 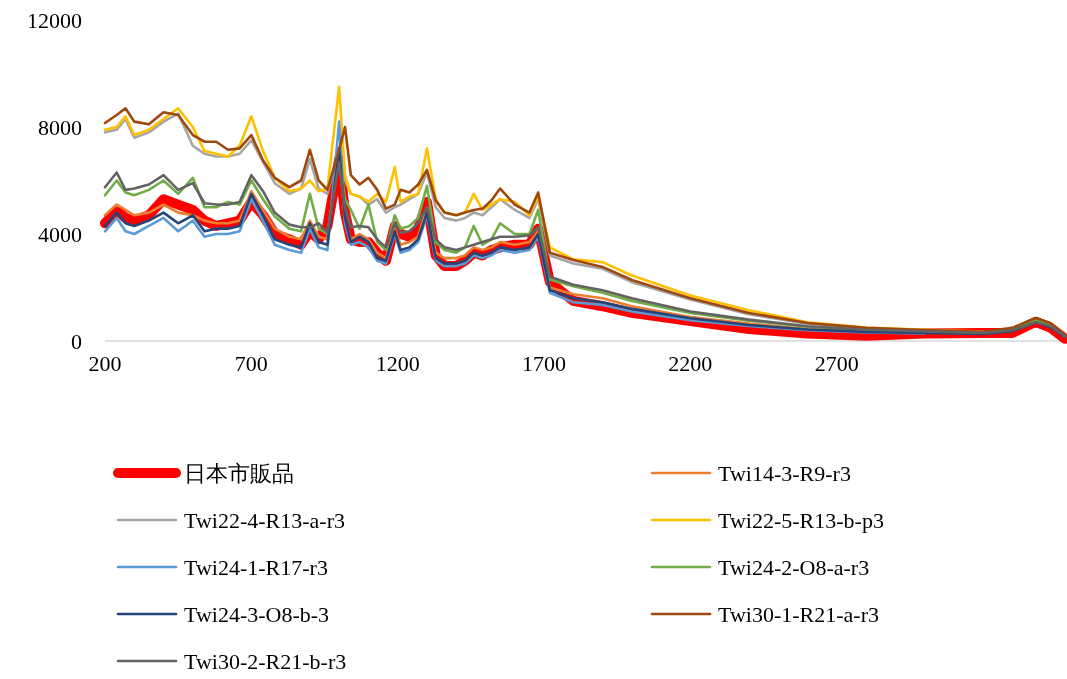 What do you see at coordinates (105, 363) in the screenshot?
I see `x-tick-label: 200` at bounding box center [105, 363].